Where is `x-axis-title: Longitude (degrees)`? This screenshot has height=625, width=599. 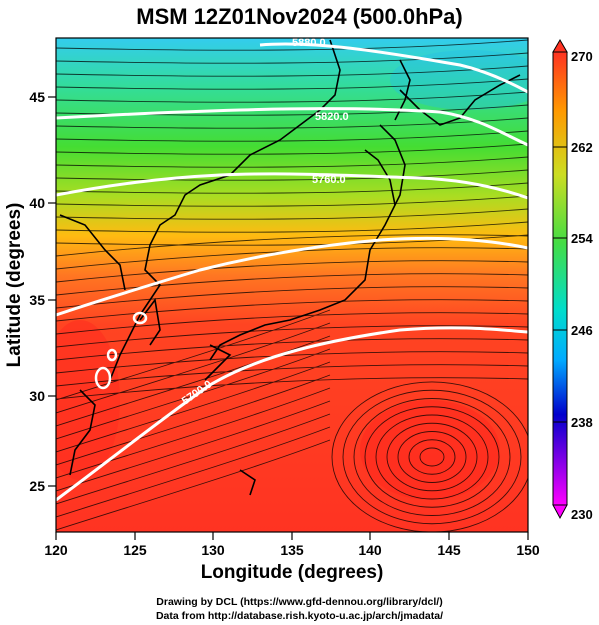
x-axis-title: Longitude (degrees) is located at coordinates (292, 572).